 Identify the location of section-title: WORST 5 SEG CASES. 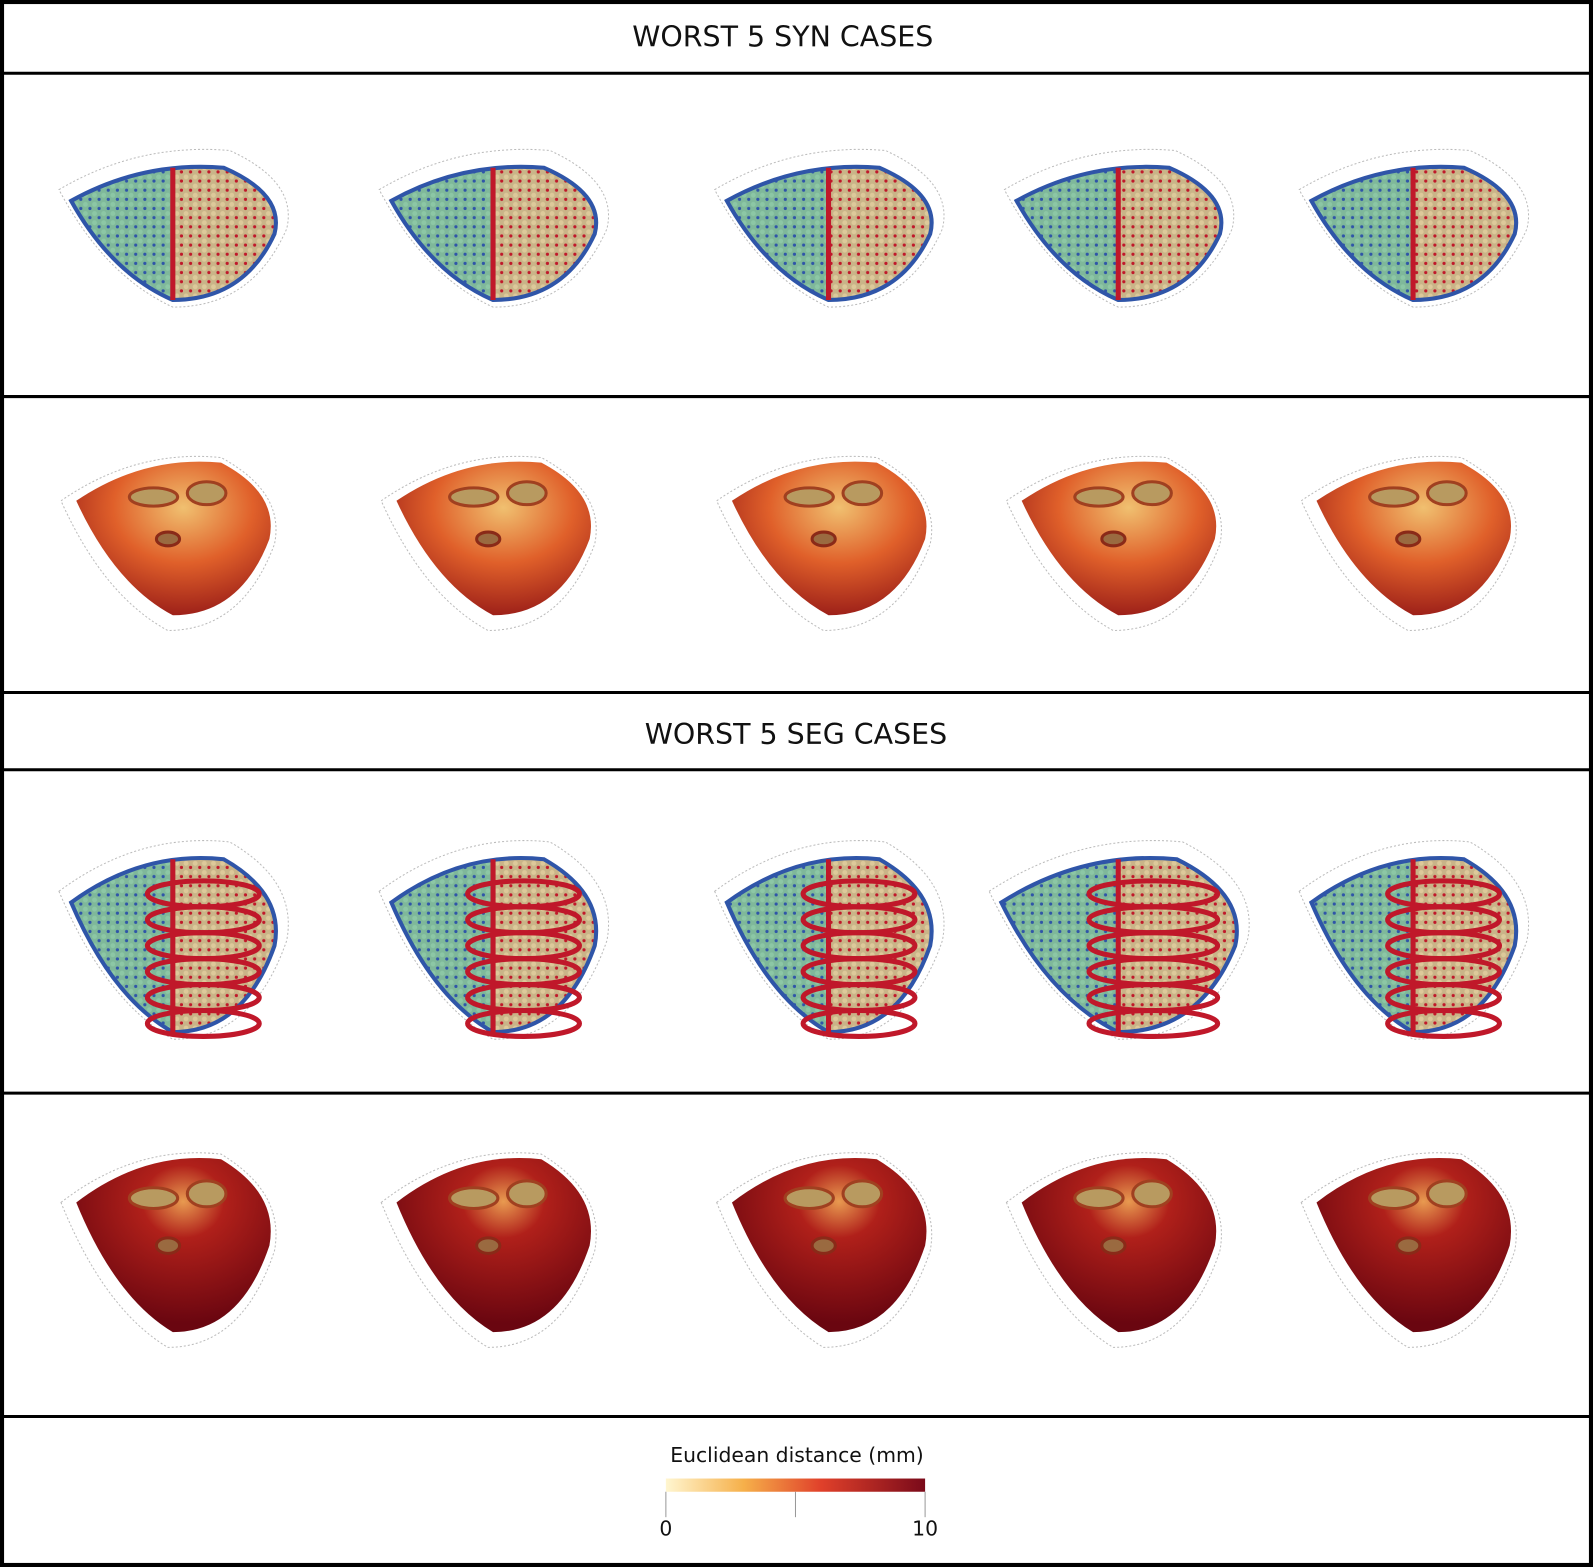
(796, 734).